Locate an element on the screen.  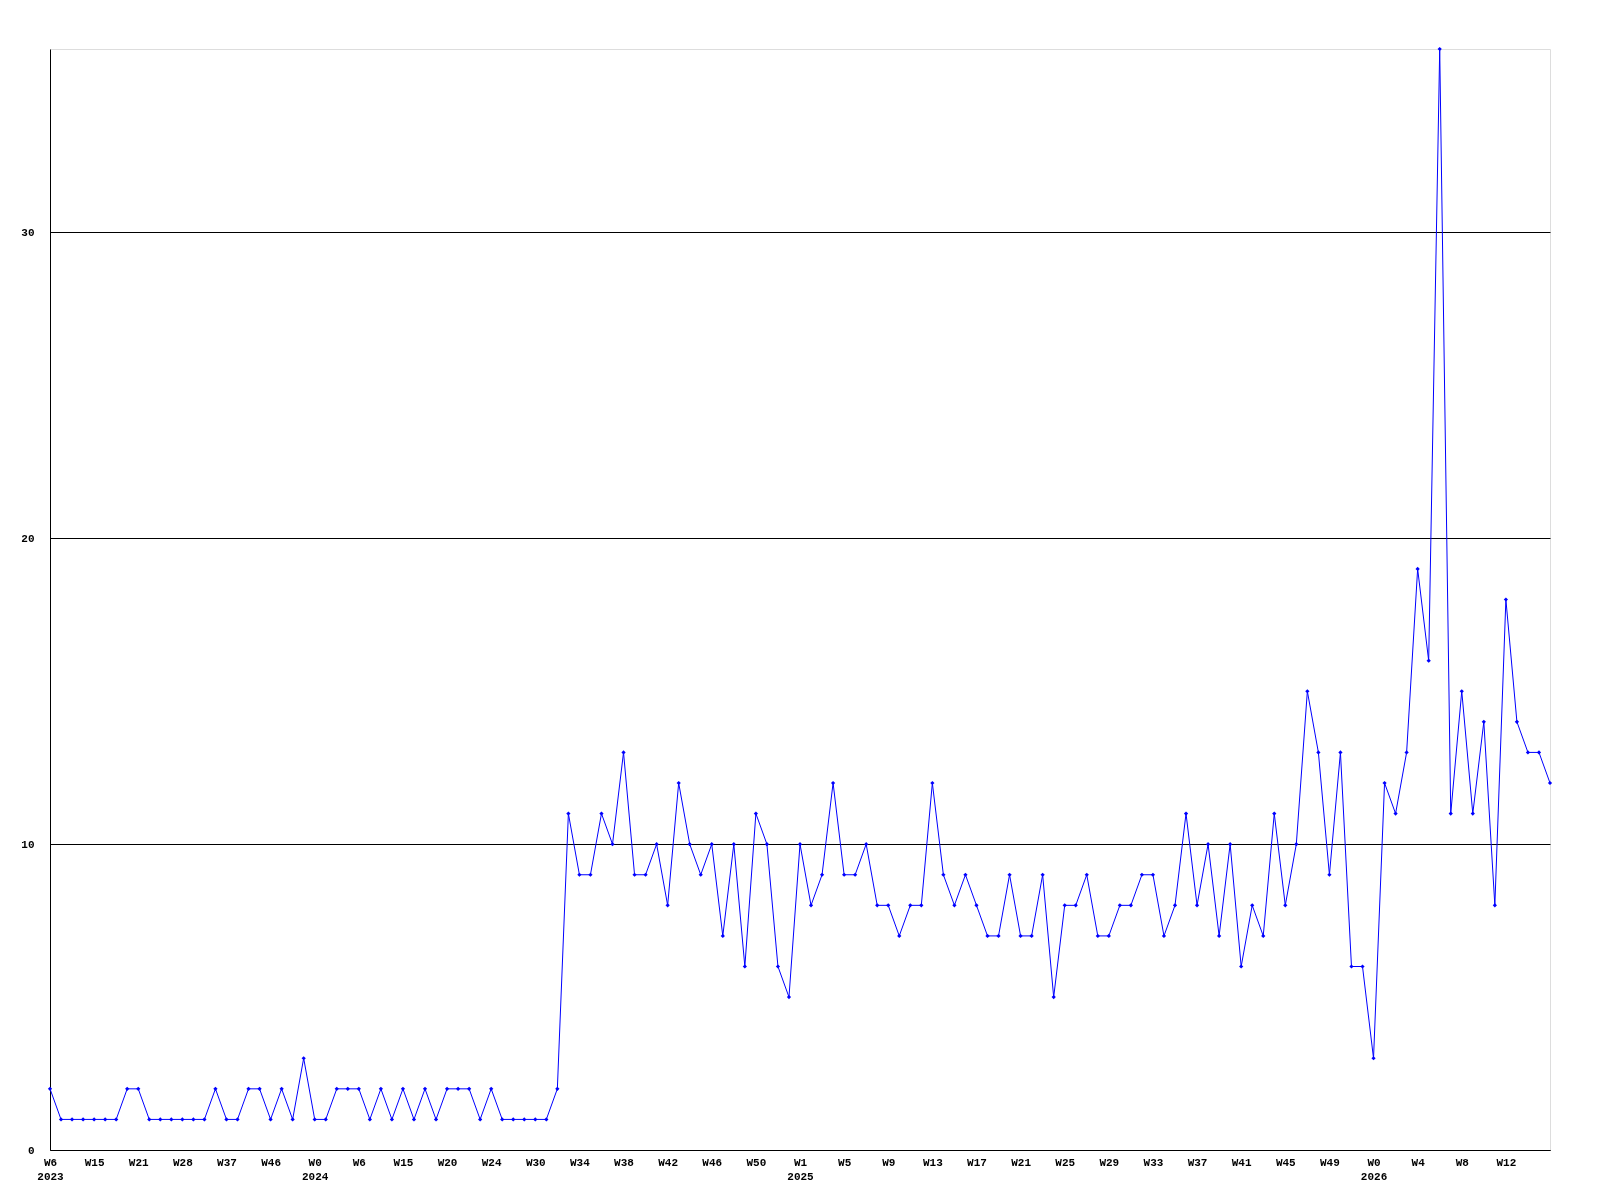
y-tick-label: 0 is located at coordinates (31, 1150).